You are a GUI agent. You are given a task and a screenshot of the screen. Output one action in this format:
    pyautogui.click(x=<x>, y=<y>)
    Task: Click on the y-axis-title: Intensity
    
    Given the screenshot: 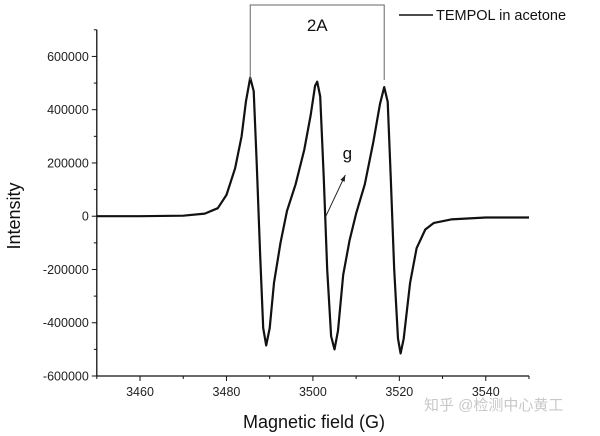 What is the action you would take?
    pyautogui.click(x=14, y=215)
    